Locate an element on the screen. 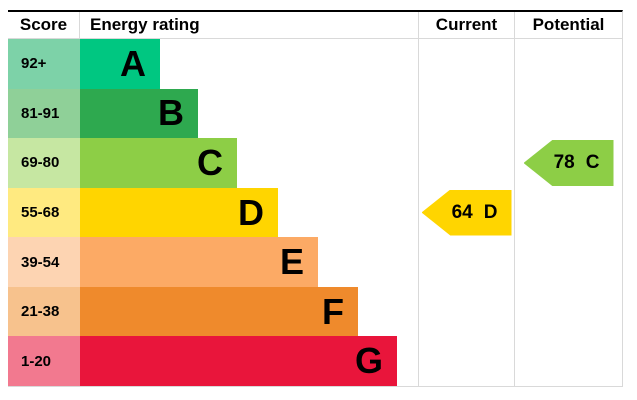 The image size is (637, 400). bar-area: A is located at coordinates (249, 64).